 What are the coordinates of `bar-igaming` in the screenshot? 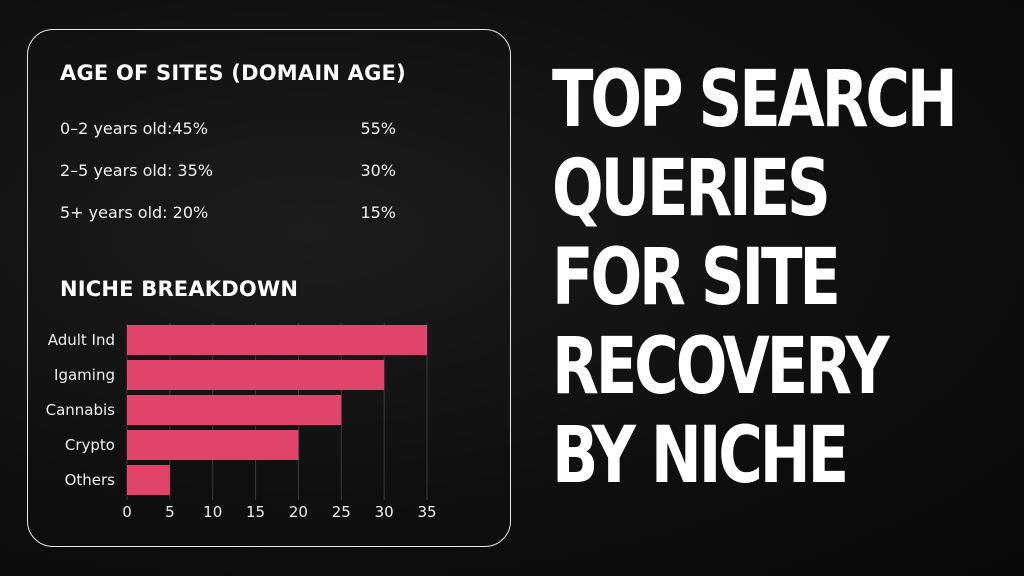 It's located at (256, 375).